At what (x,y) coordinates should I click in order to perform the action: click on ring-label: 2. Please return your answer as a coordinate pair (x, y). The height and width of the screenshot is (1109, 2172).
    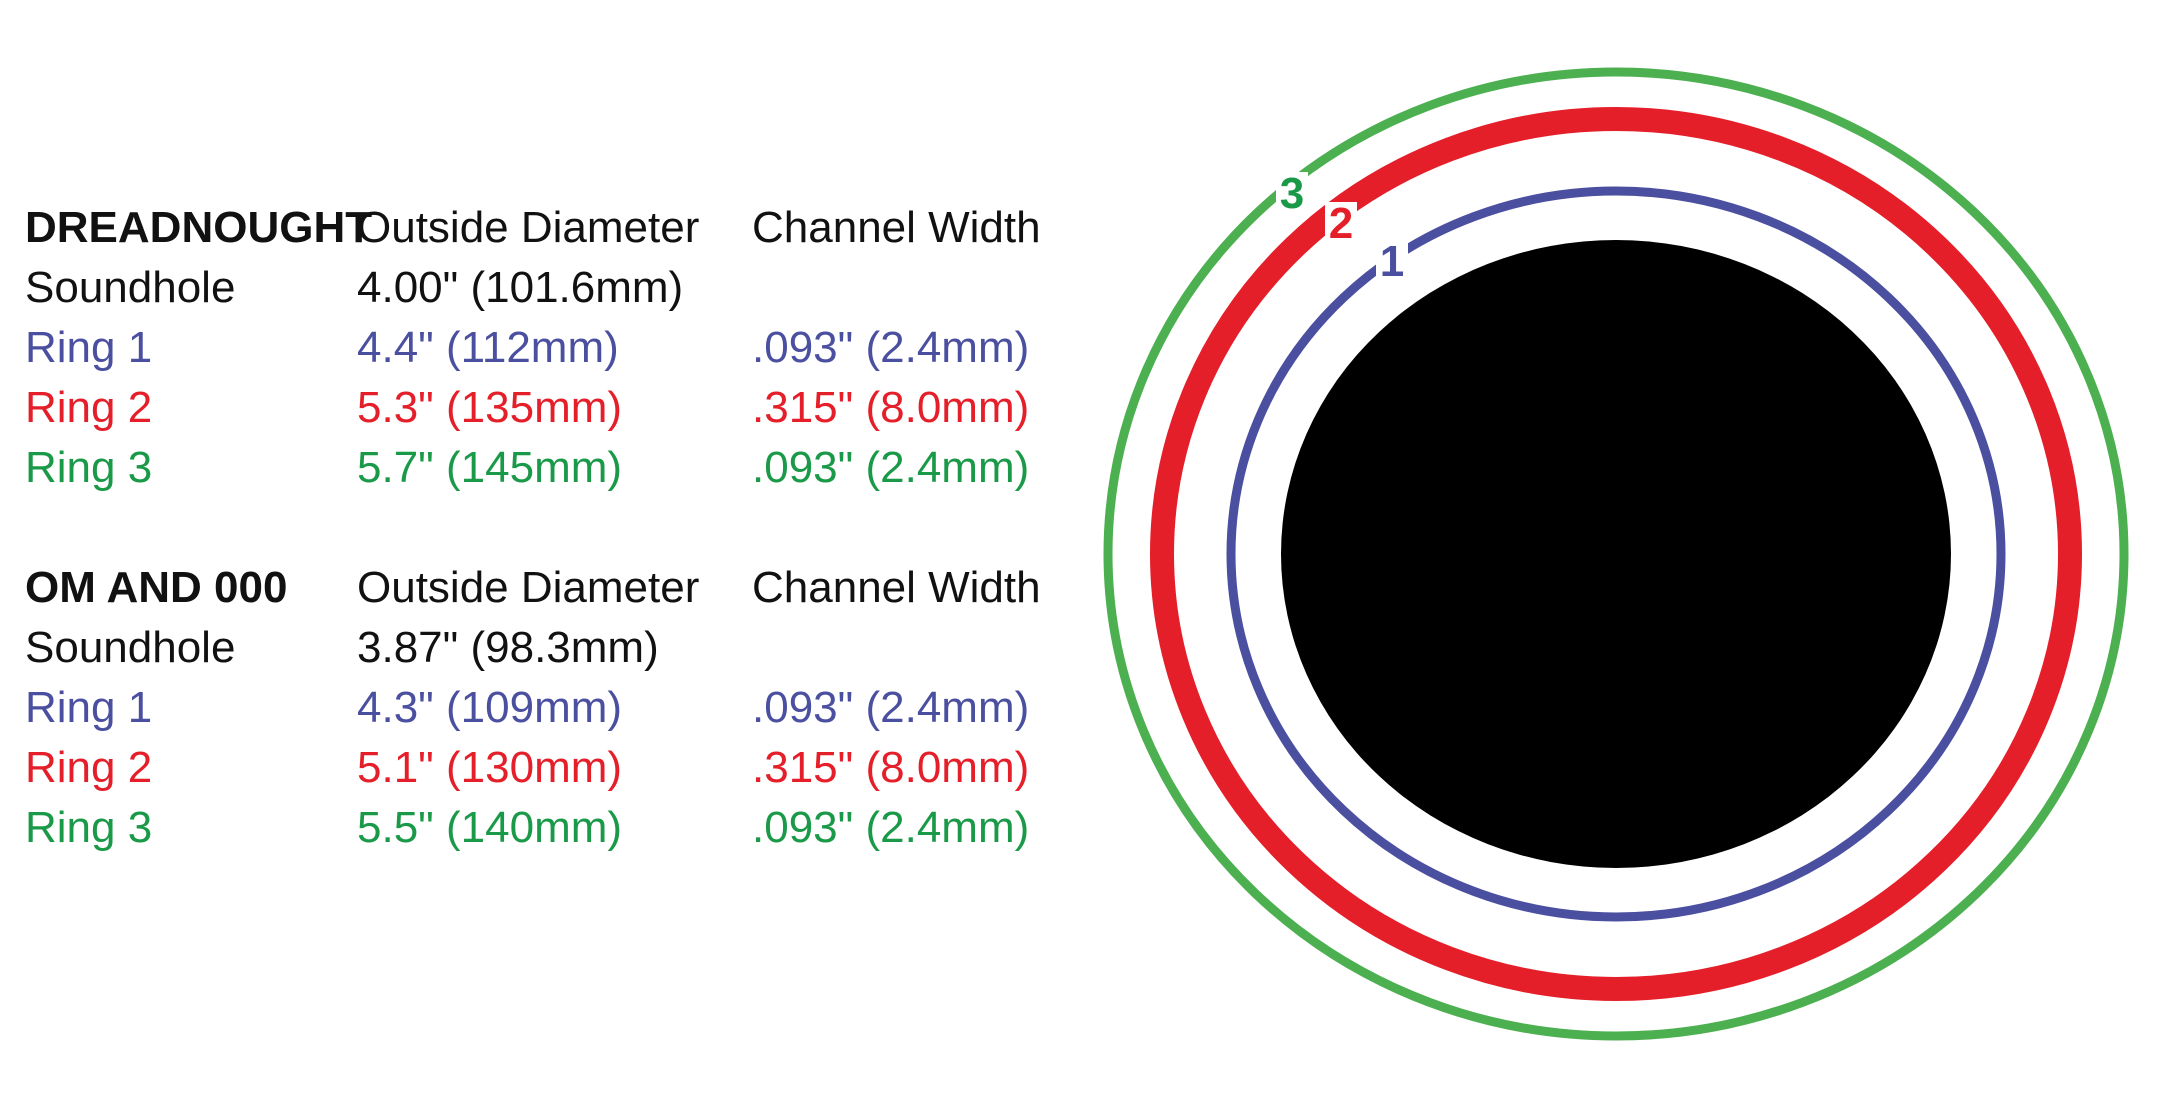
    Looking at the image, I should click on (1341, 223).